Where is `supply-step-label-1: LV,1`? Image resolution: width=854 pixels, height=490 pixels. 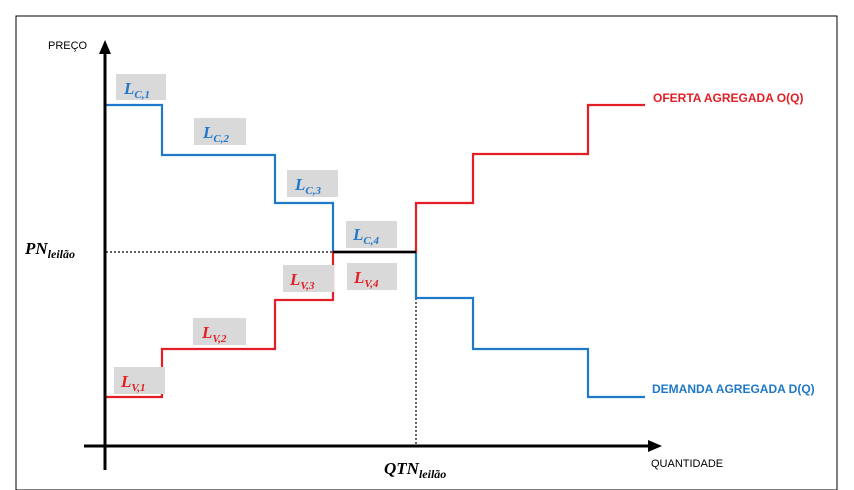 supply-step-label-1: LV,1 is located at coordinates (139, 380).